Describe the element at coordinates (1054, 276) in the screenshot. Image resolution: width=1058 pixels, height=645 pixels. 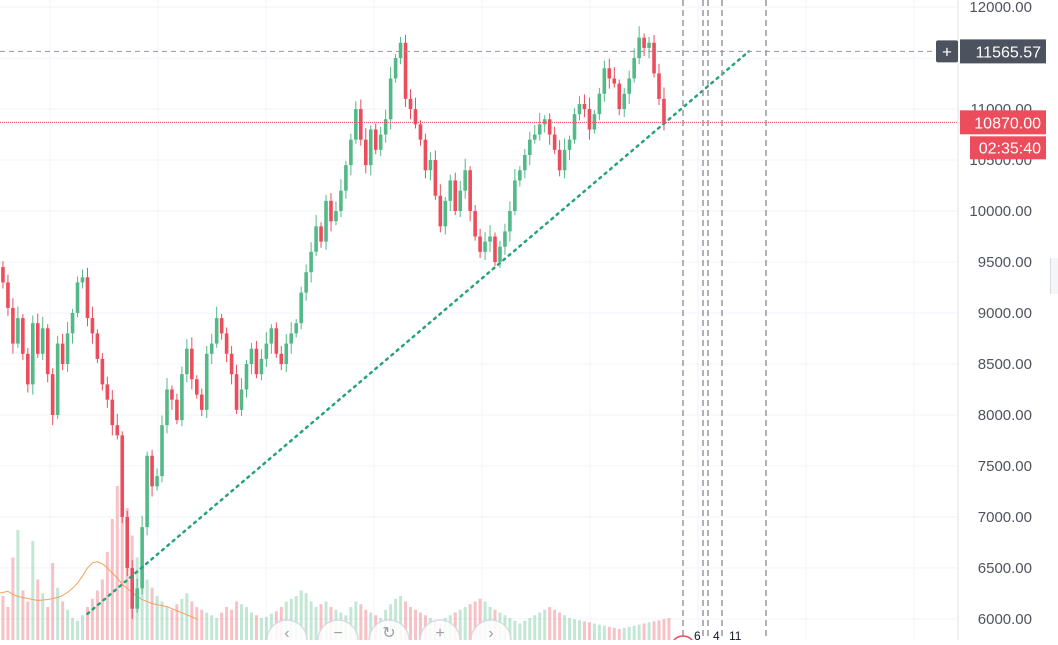
I see `scale-handle` at that location.